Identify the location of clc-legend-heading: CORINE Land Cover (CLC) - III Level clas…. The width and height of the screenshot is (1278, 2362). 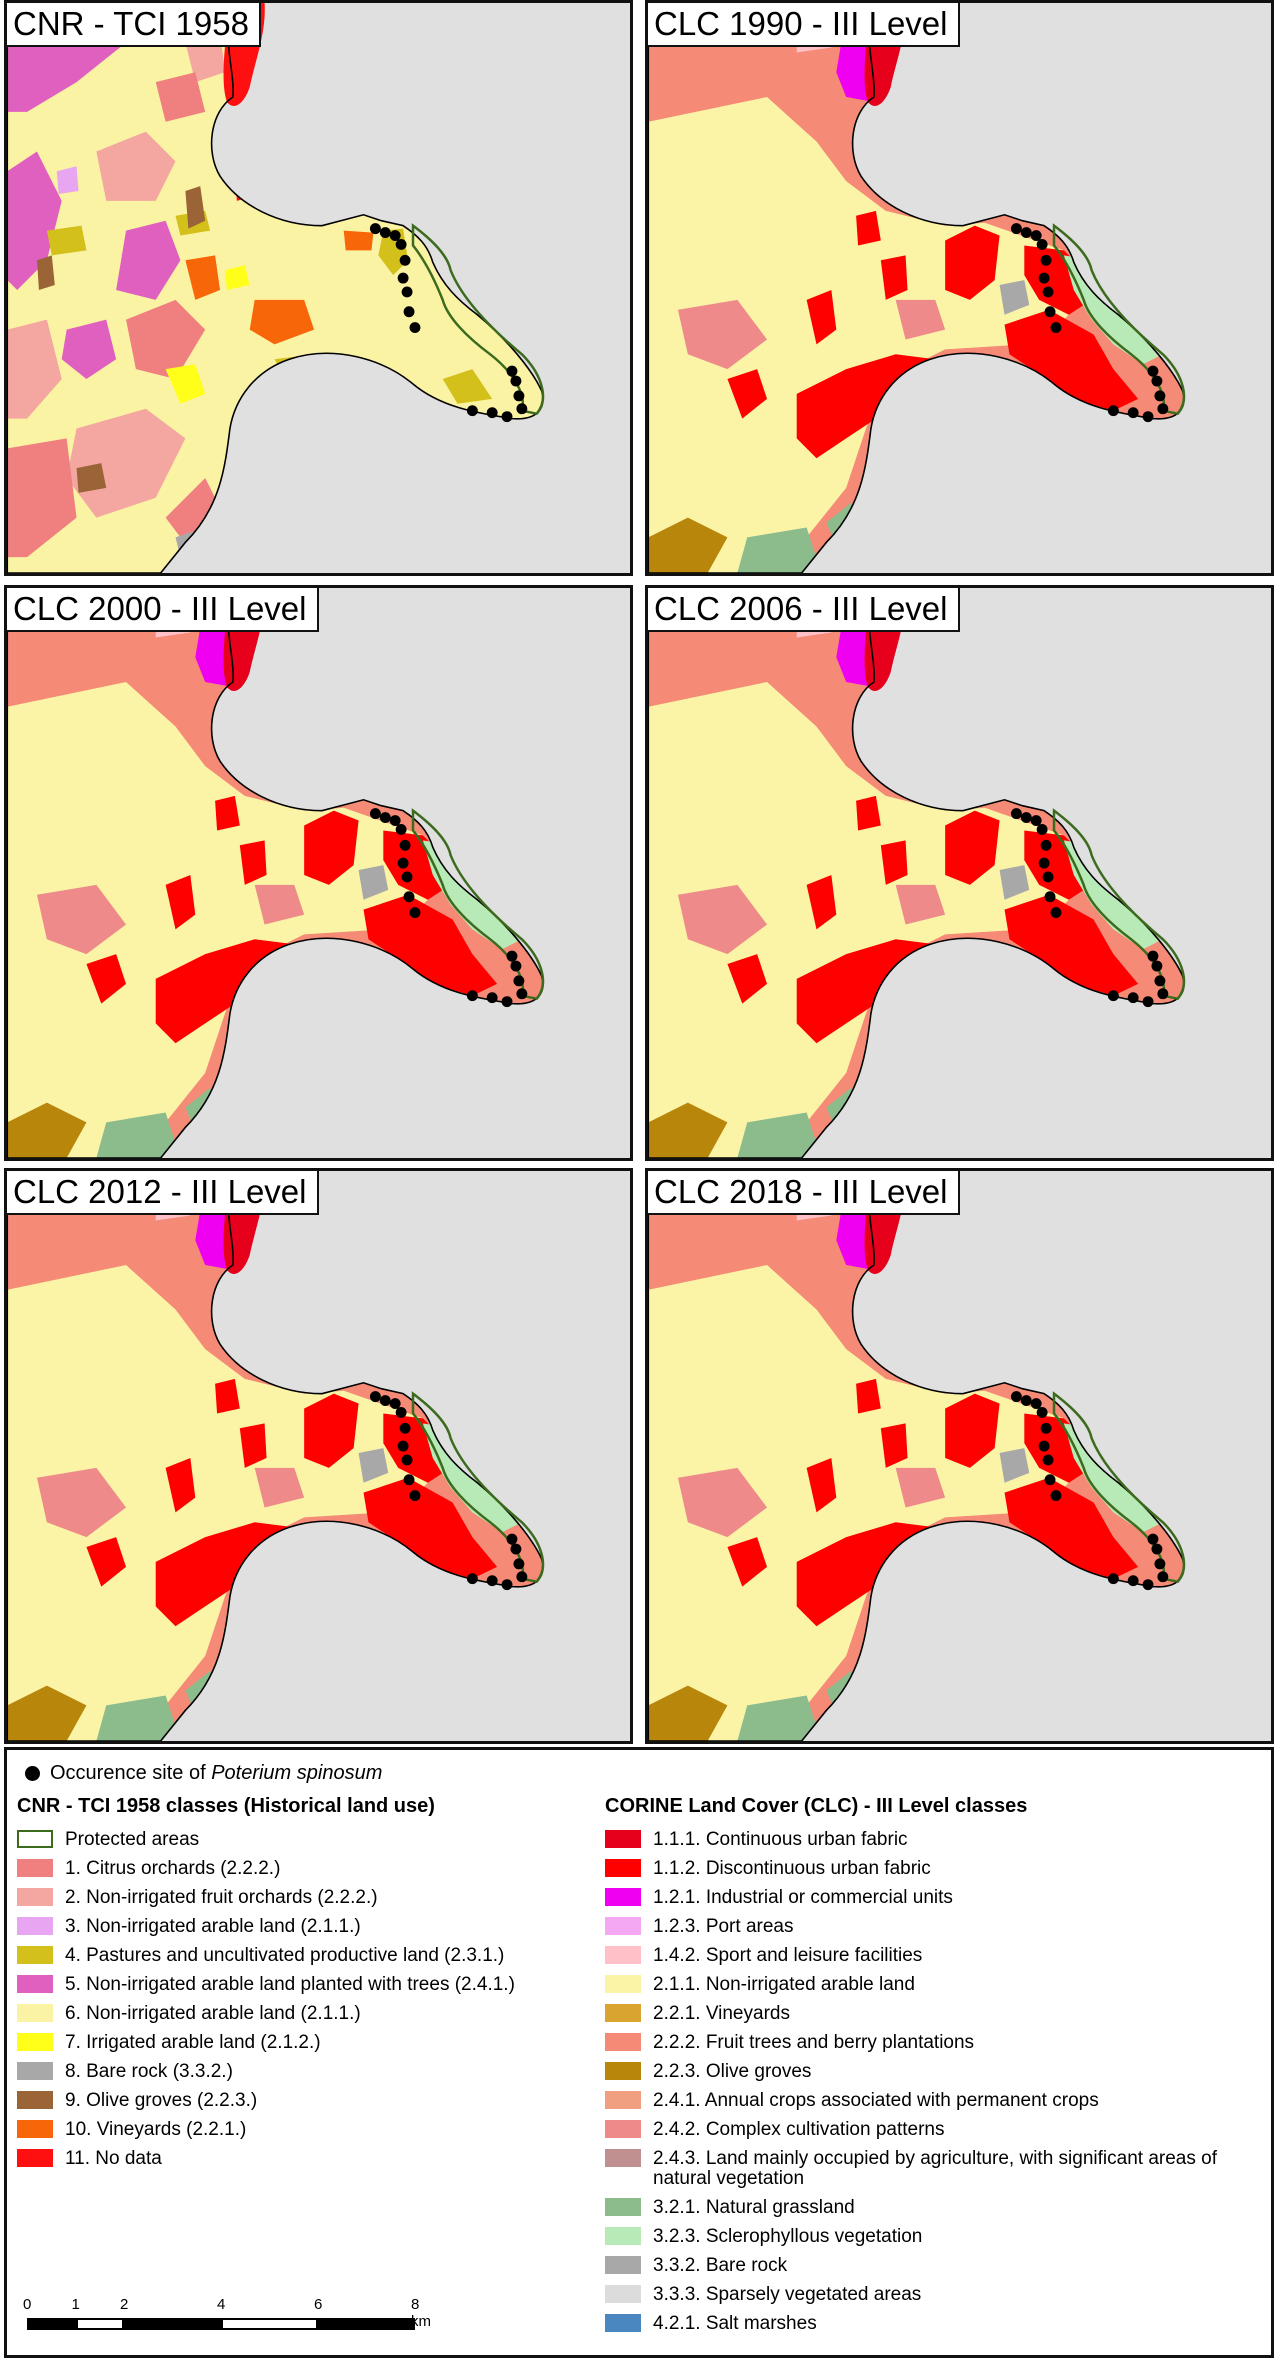
(816, 1806).